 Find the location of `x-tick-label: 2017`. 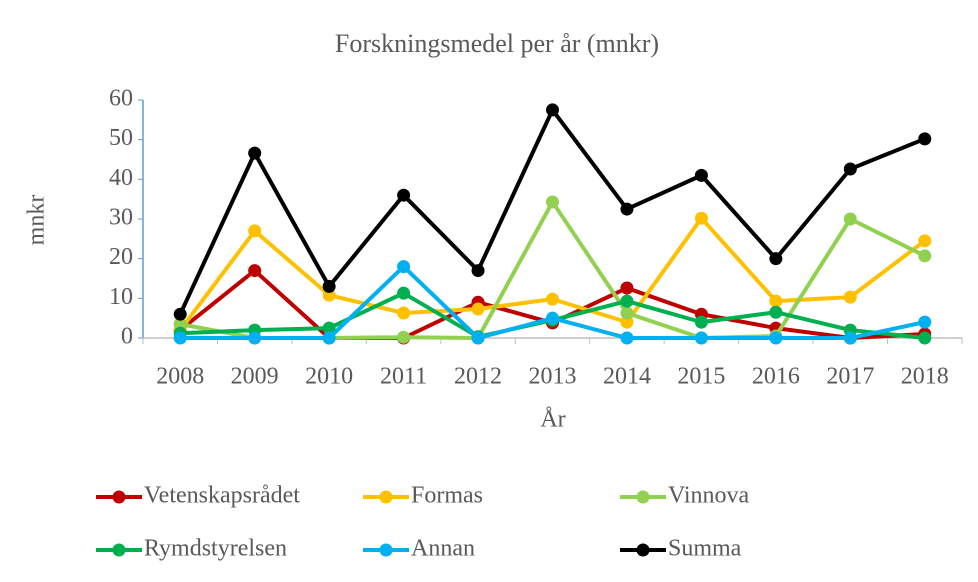

x-tick-label: 2017 is located at coordinates (850, 377).